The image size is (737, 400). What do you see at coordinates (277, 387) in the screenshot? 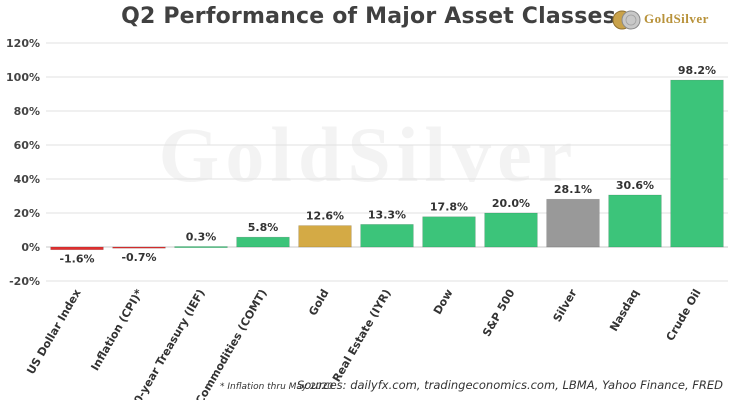
I see `footnote: * Inflation thru May 2020` at bounding box center [277, 387].